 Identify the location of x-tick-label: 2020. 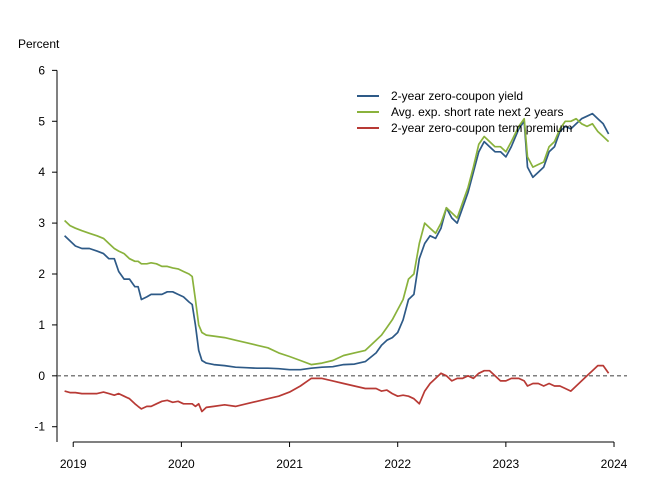
(181, 464).